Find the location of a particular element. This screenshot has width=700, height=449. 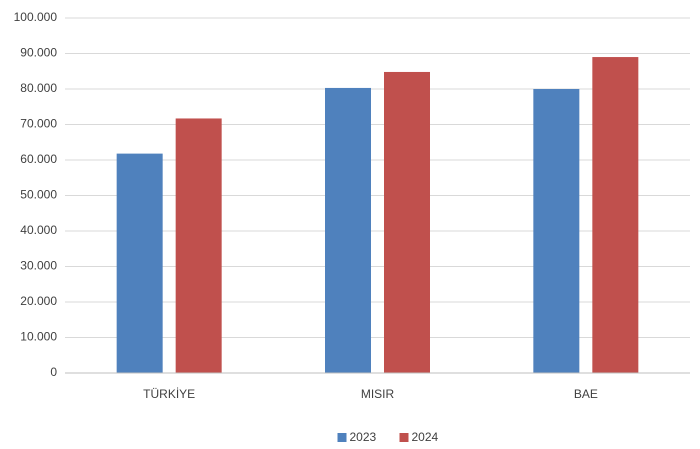

y-tick-label: 50.000 is located at coordinates (38, 195).